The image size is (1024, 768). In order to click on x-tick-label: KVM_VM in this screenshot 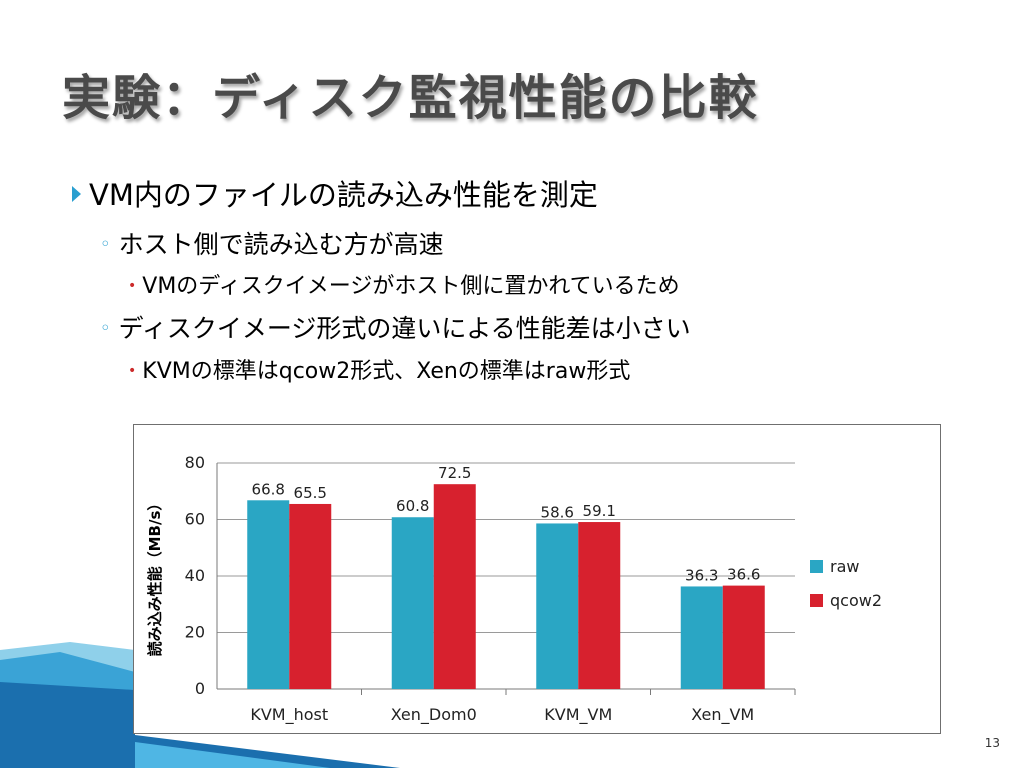, I will do `click(578, 715)`.